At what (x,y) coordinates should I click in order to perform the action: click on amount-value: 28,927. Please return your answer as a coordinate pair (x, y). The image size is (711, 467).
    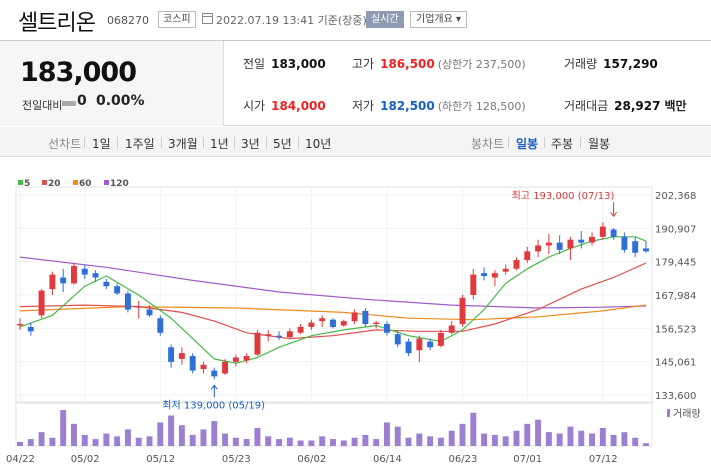
    Looking at the image, I should click on (637, 106).